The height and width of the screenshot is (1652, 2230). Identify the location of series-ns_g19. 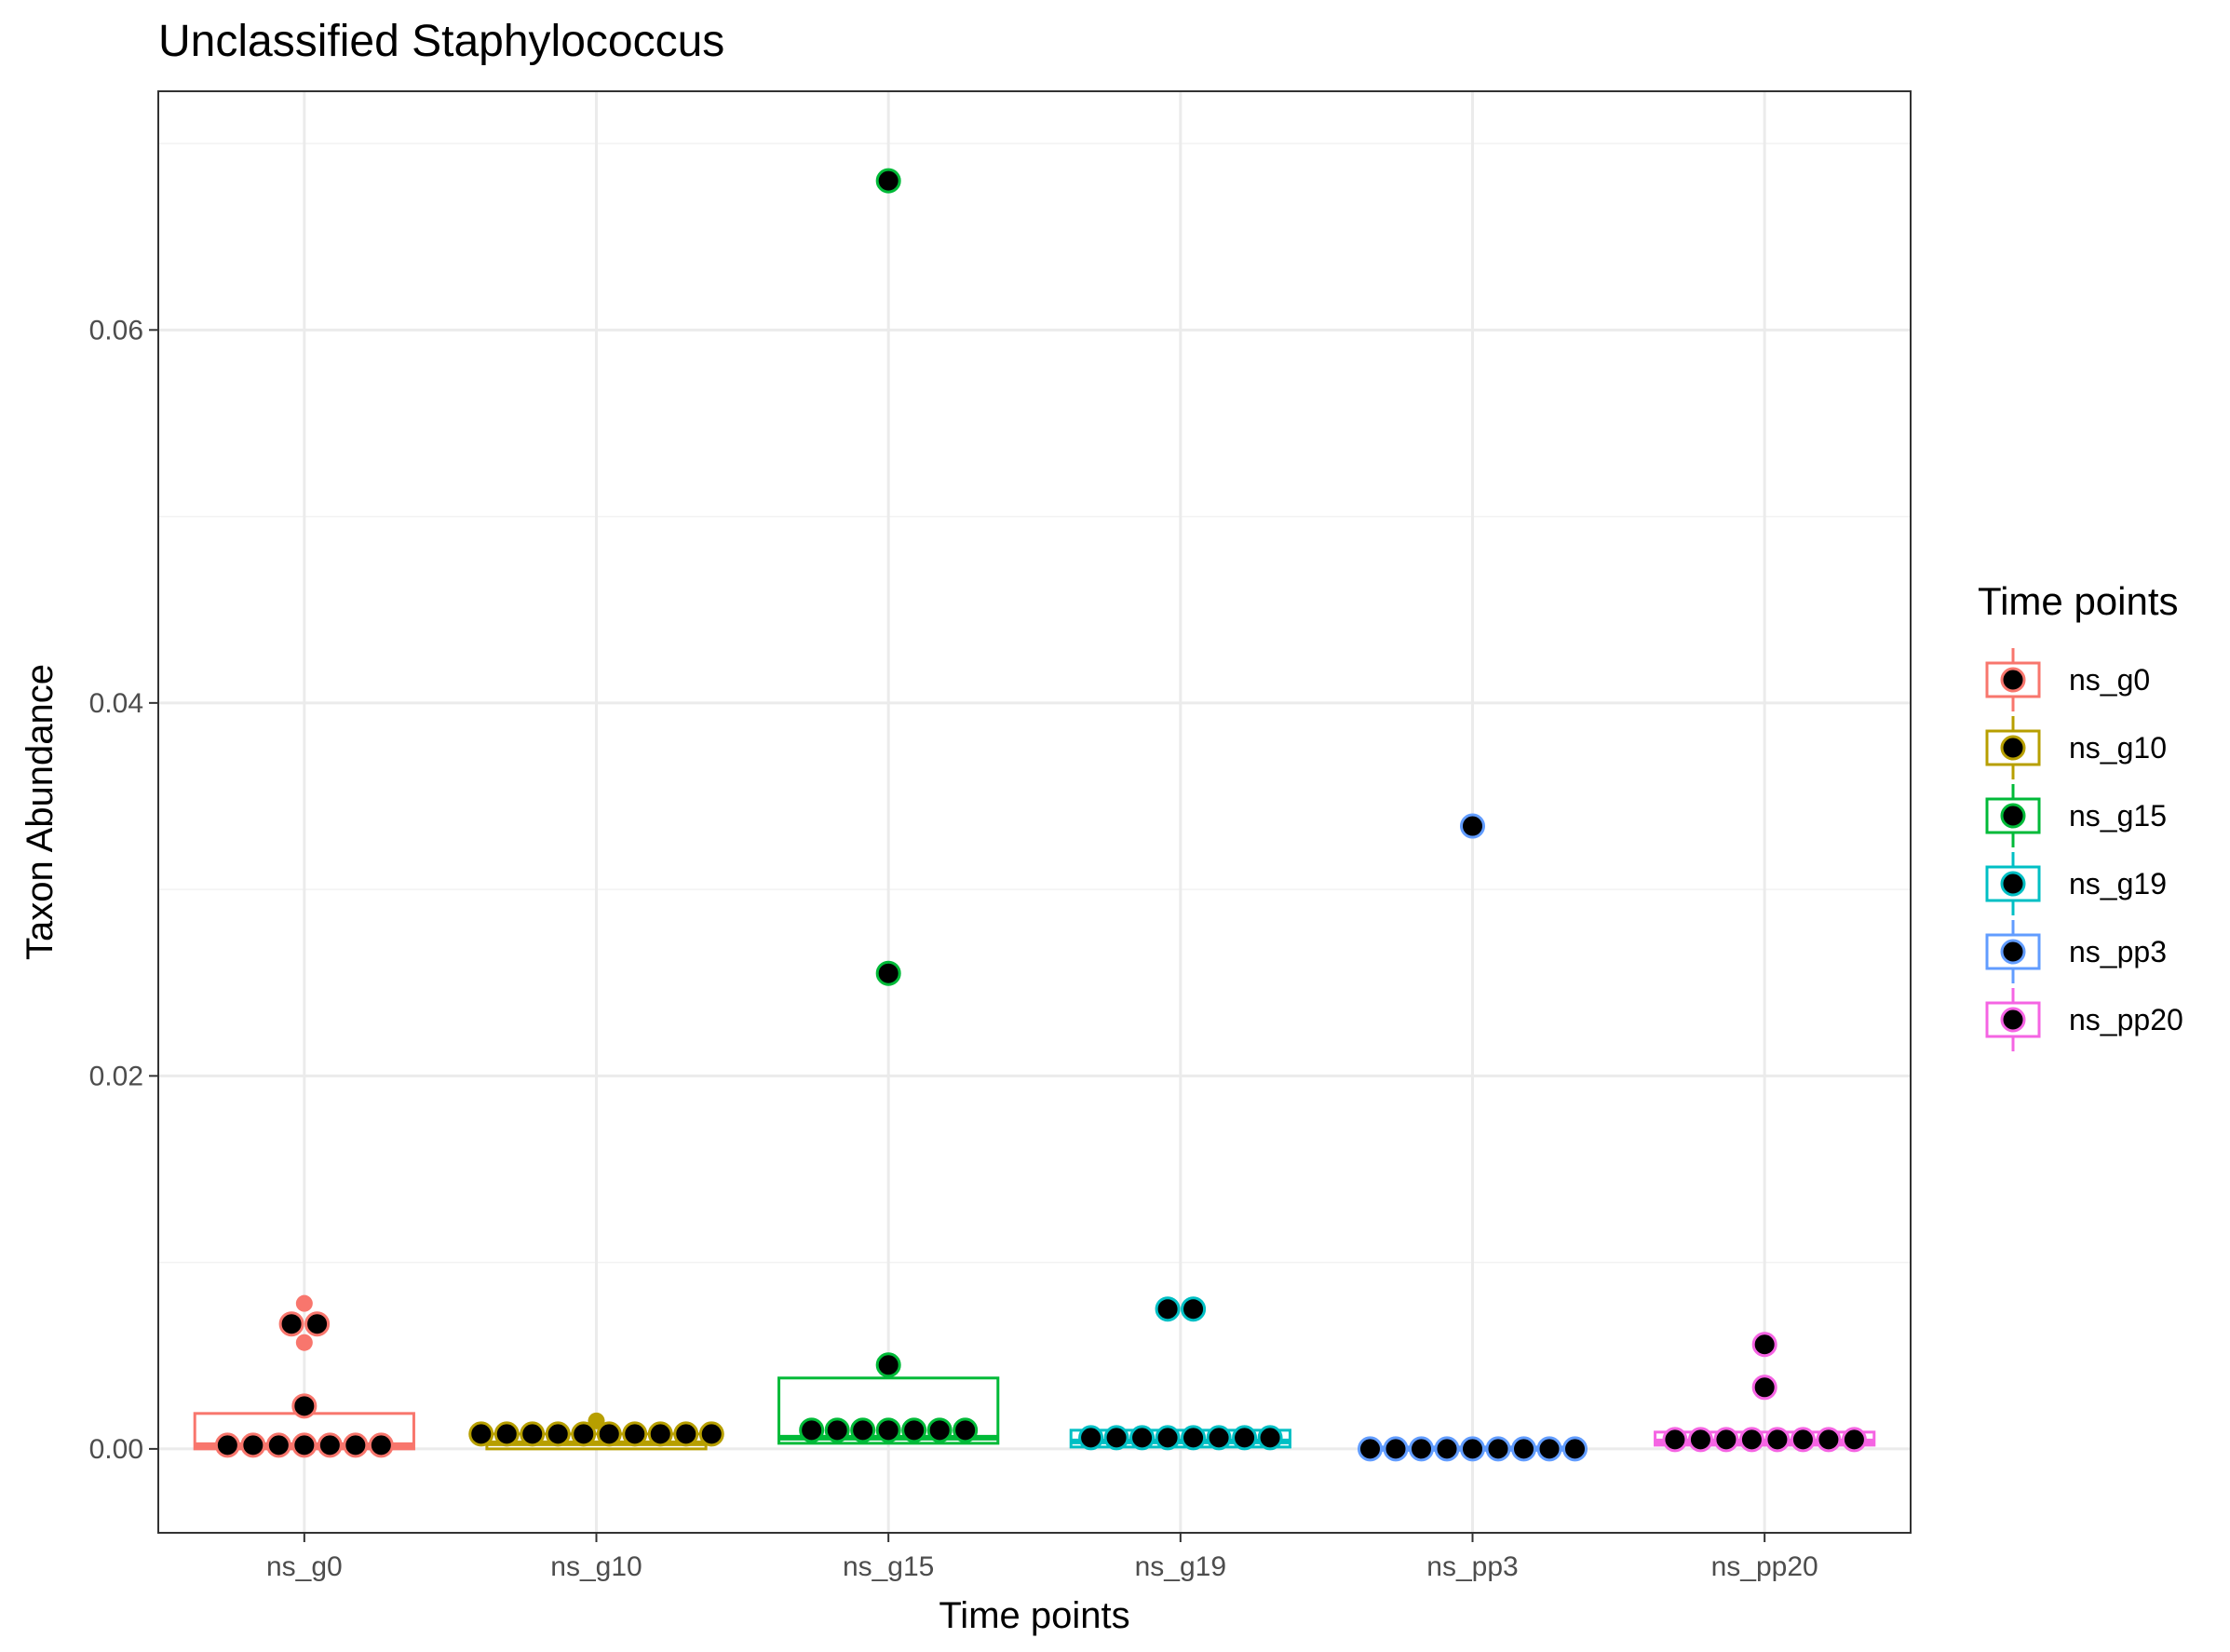
(1180, 1373).